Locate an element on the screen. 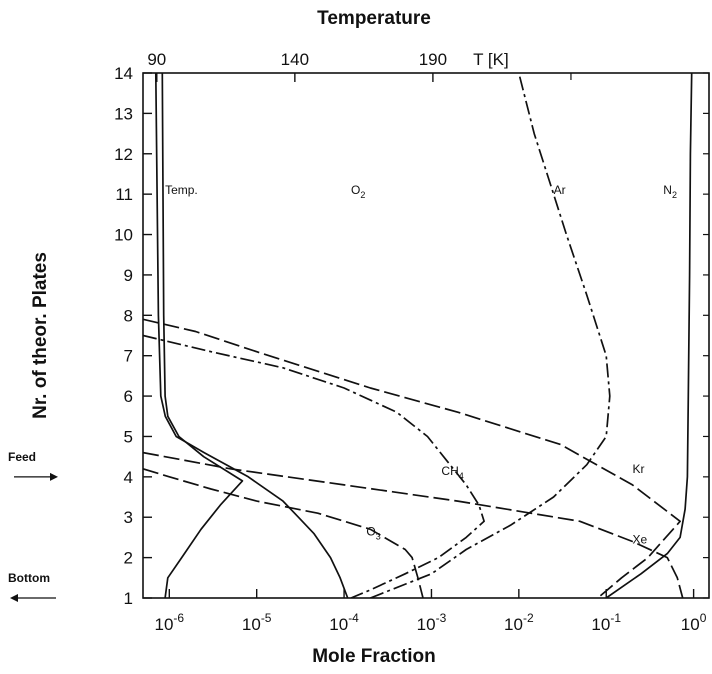  x-tick-label: 10⁻⁶ is located at coordinates (170, 622).